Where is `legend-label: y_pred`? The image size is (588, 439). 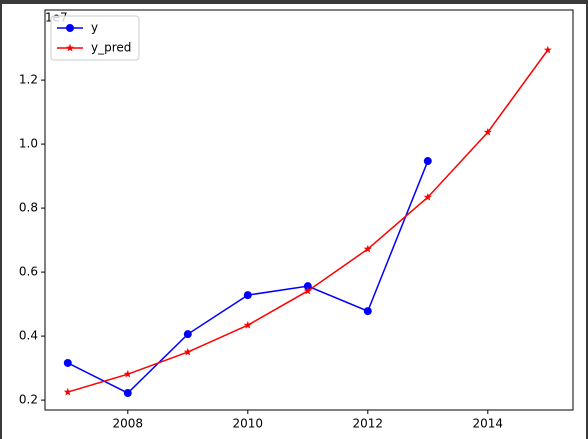 legend-label: y_pred is located at coordinates (111, 48).